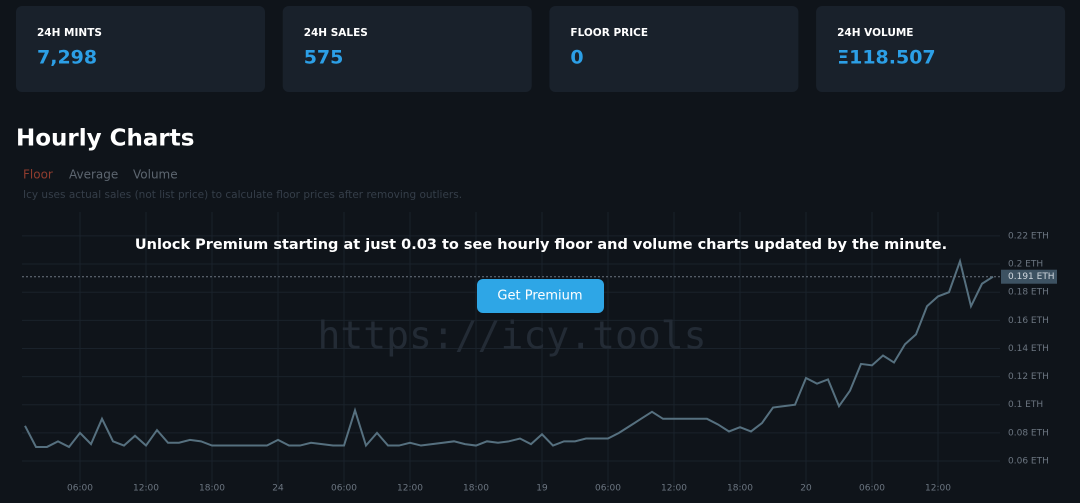 Image resolution: width=1080 pixels, height=503 pixels. What do you see at coordinates (69, 33) in the screenshot?
I see `stat-label: 24H MINTS` at bounding box center [69, 33].